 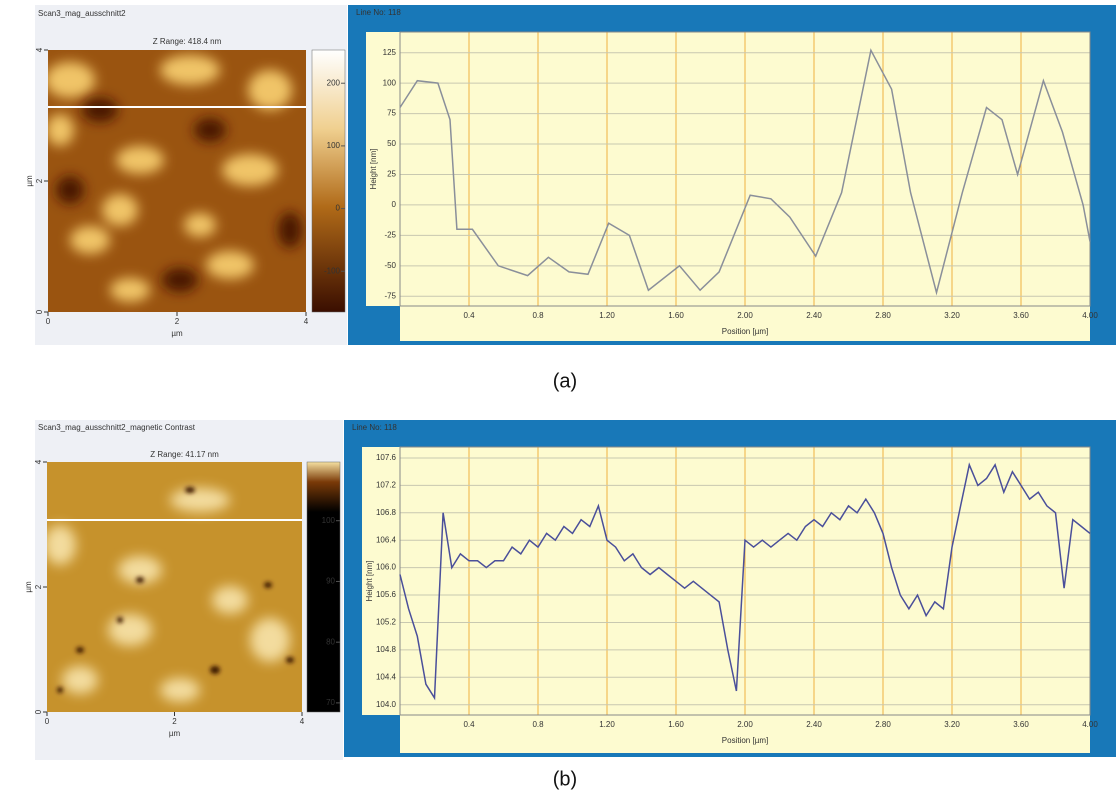 I want to click on y-tick-label: -25, so click(x=390, y=234).